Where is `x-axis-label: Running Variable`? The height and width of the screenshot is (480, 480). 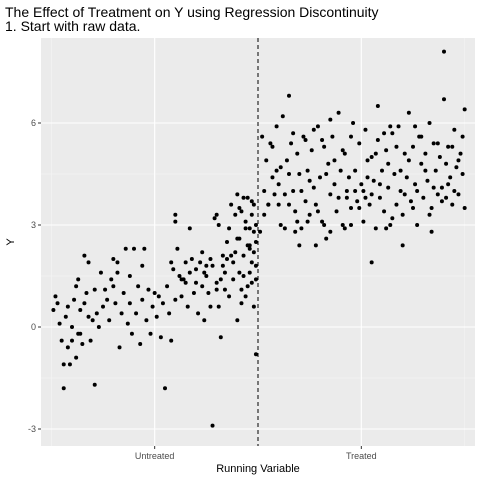 x-axis-label: Running Variable is located at coordinates (258, 469).